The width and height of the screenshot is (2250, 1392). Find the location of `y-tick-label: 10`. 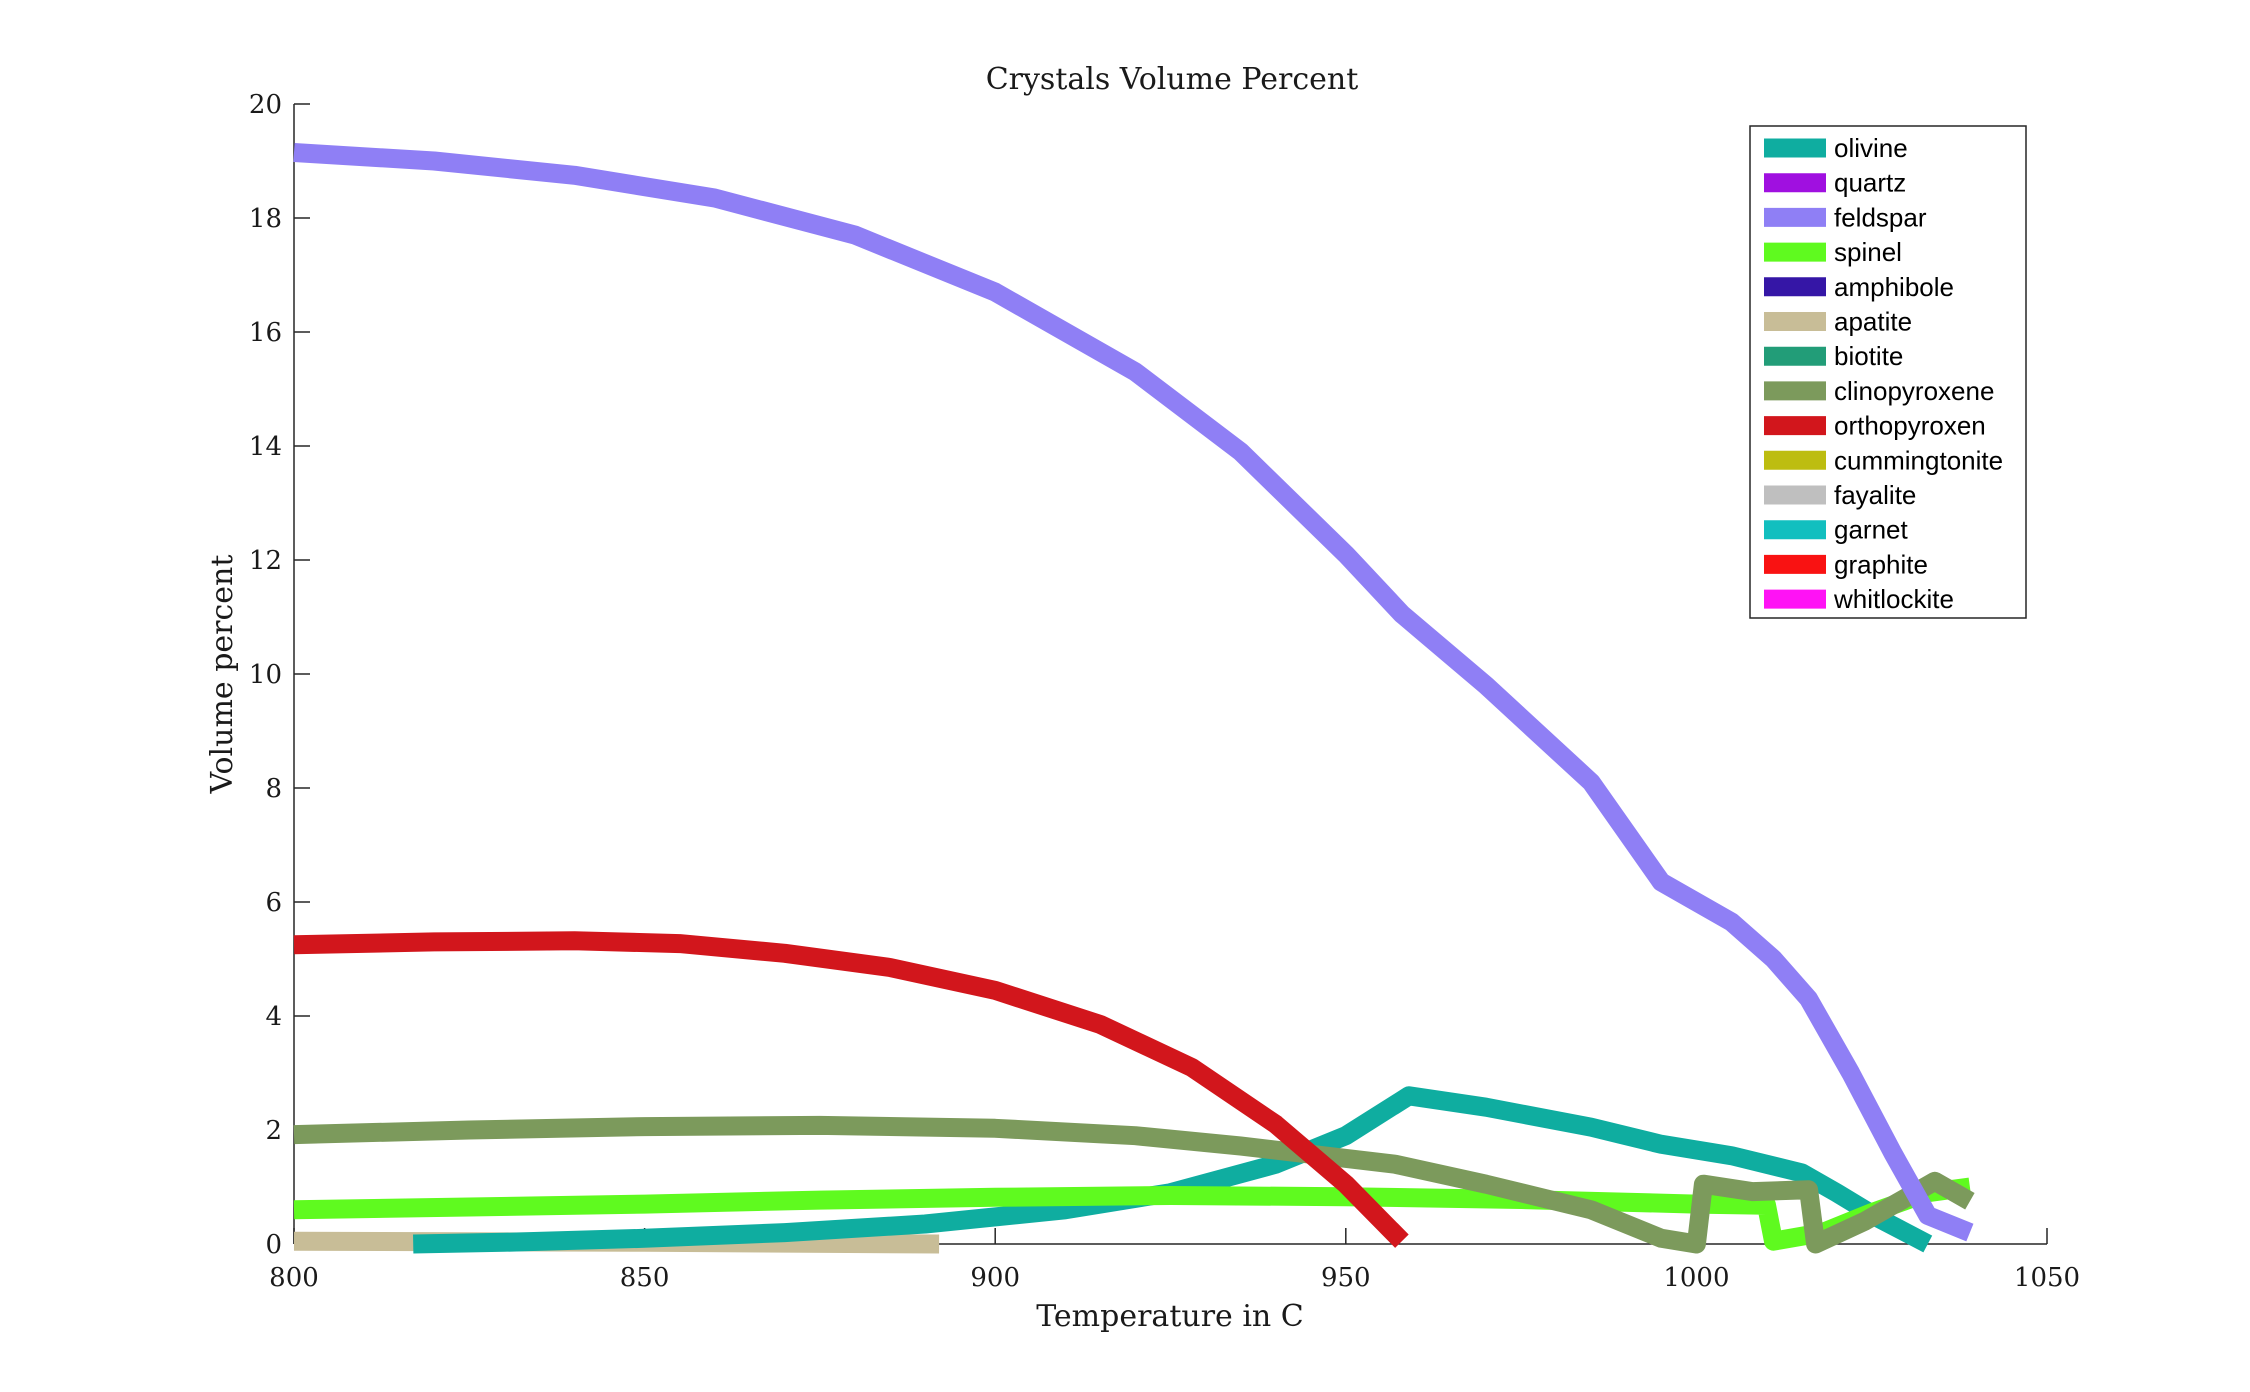

y-tick-label: 10 is located at coordinates (265, 675).